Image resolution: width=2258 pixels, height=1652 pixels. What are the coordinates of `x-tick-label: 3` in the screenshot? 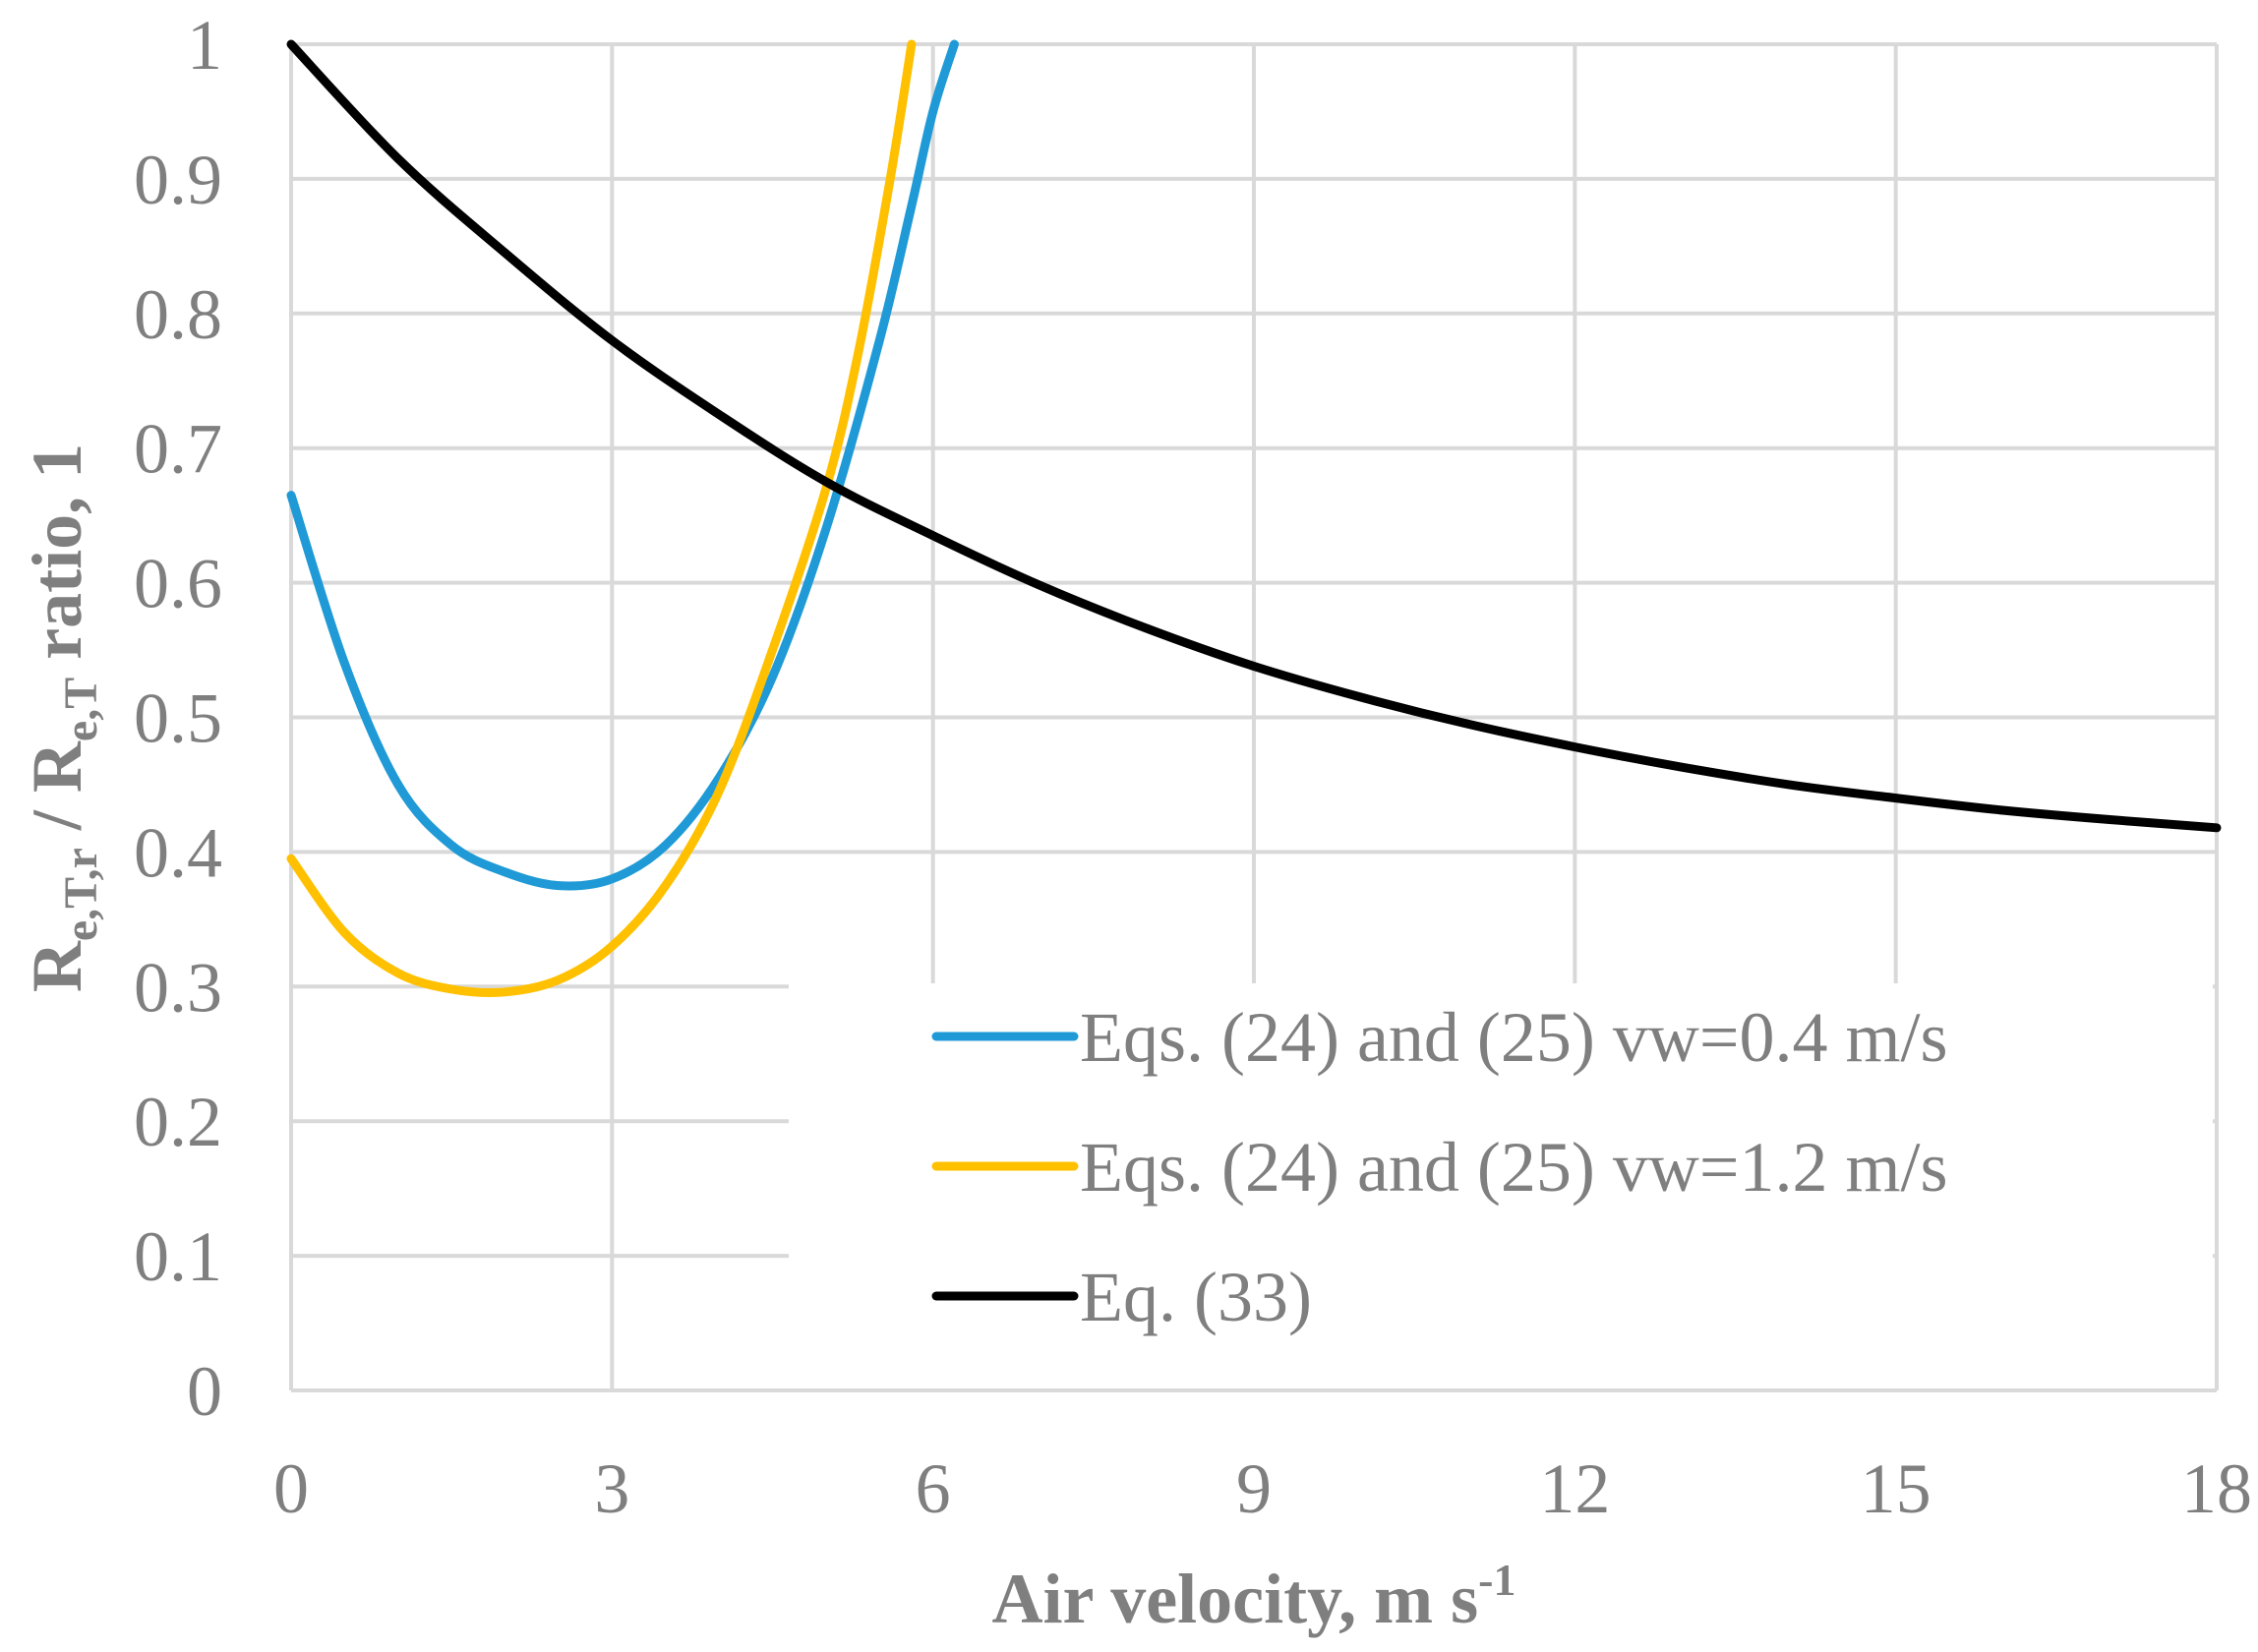 It's located at (611, 1488).